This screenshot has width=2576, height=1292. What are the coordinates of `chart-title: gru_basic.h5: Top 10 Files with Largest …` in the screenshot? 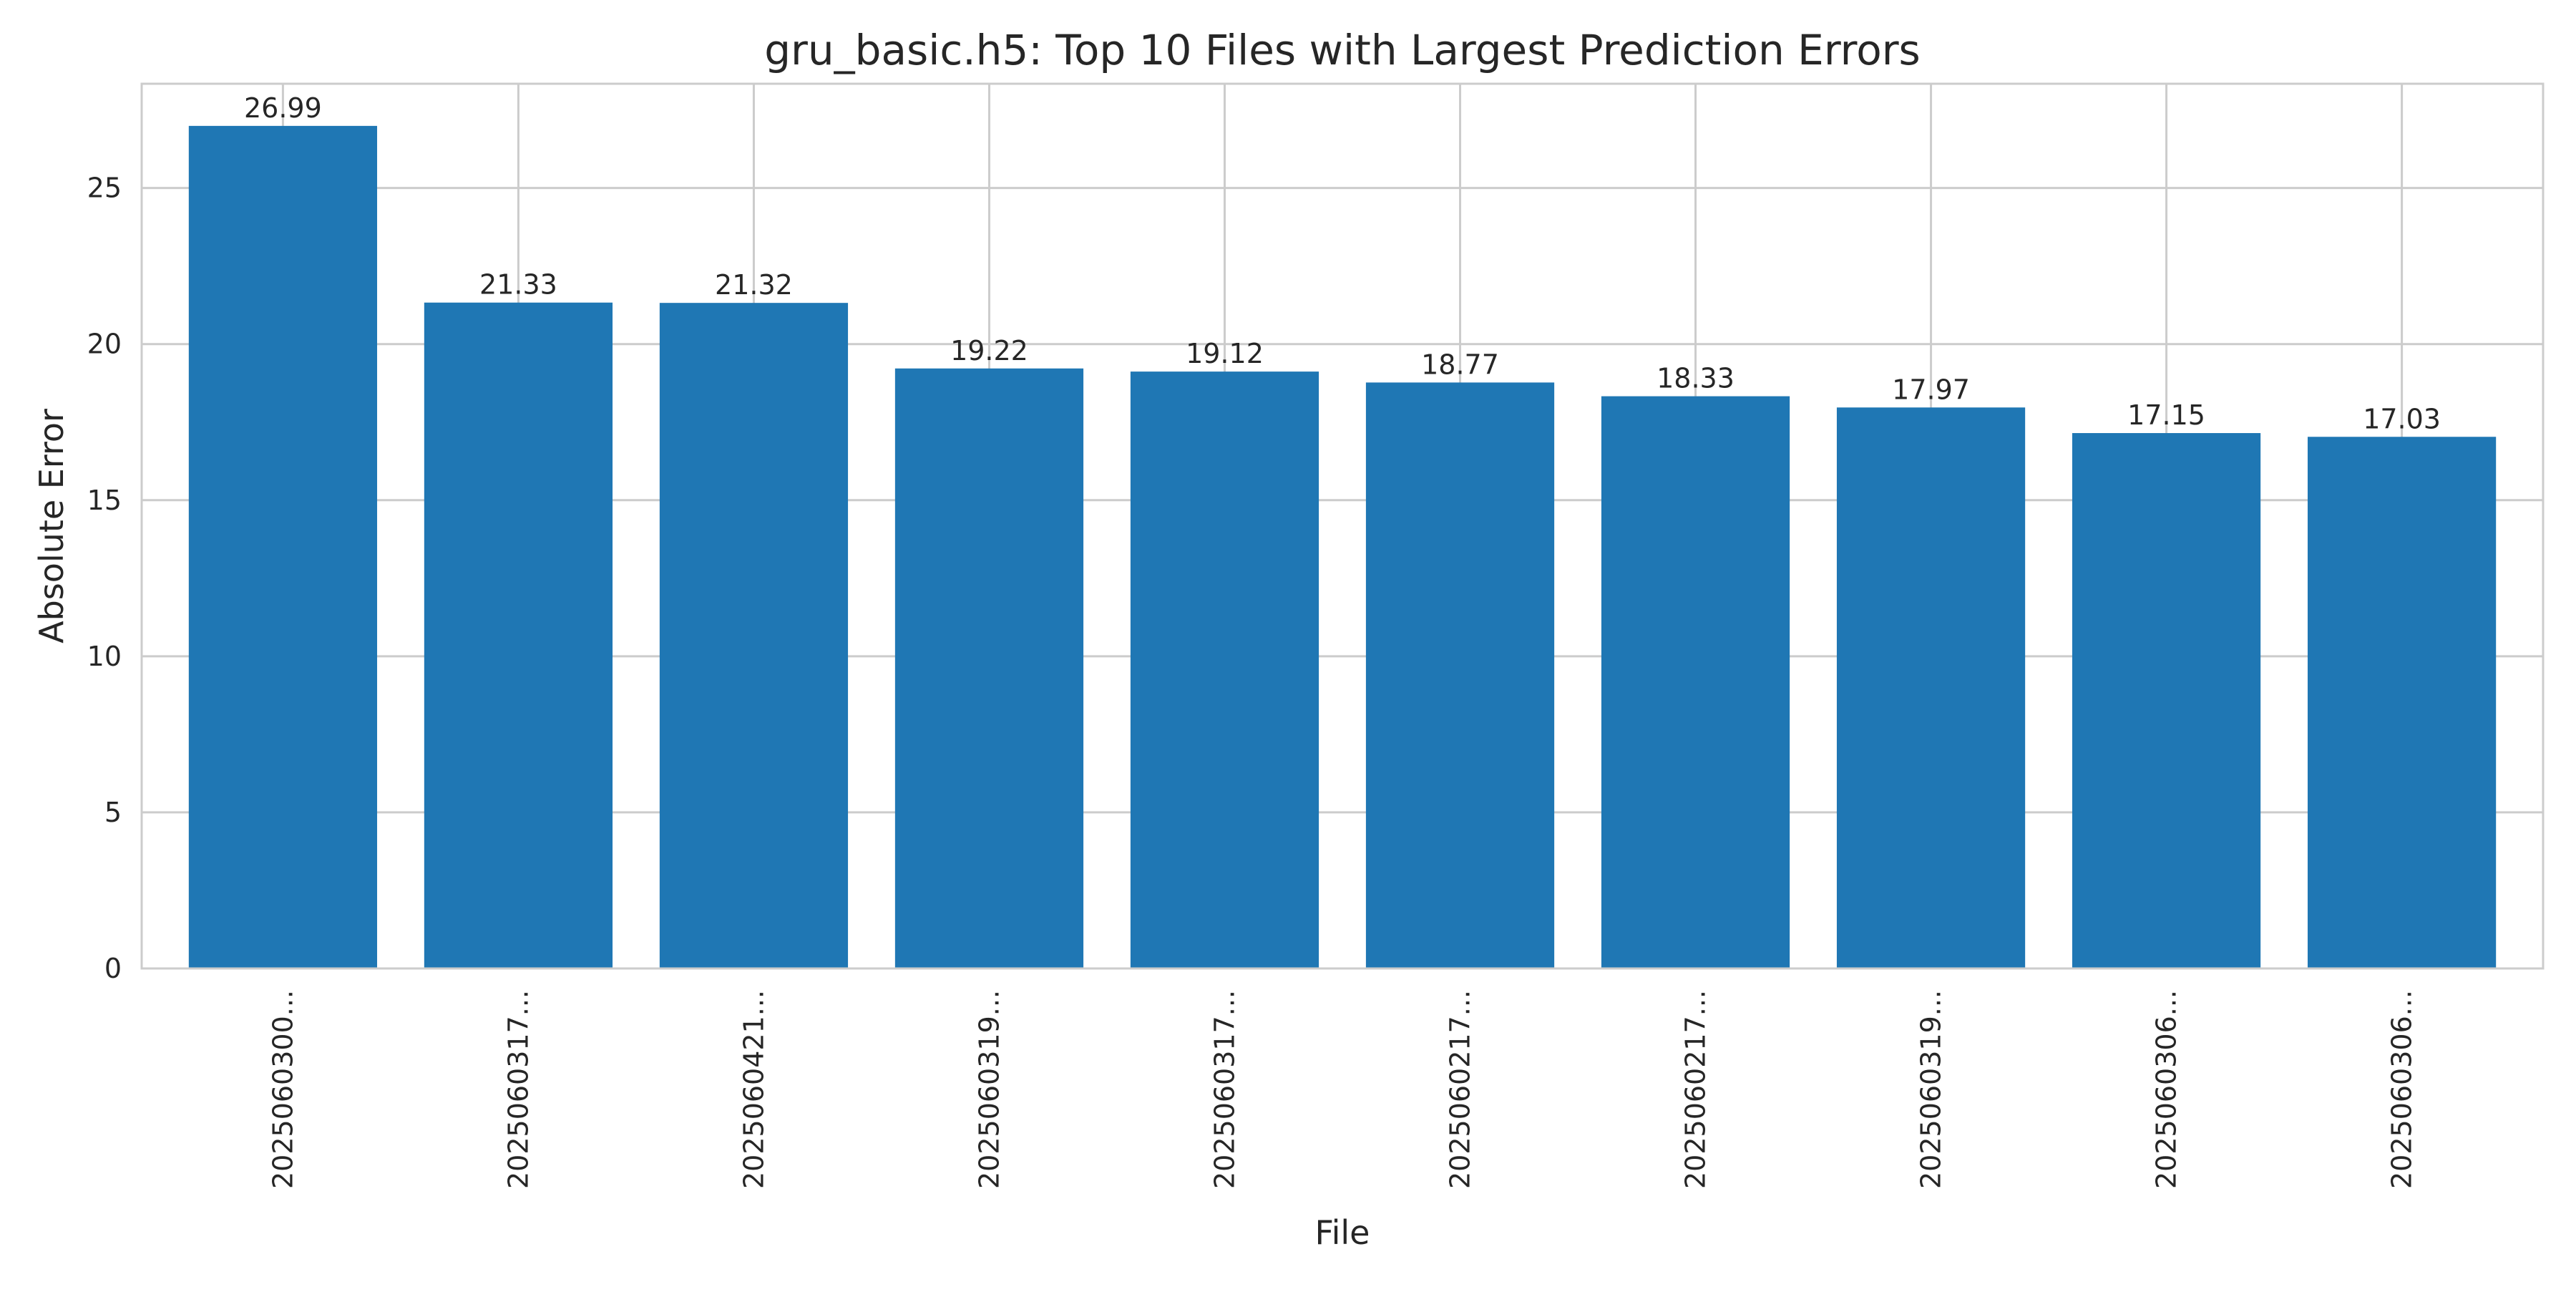 It's located at (1342, 50).